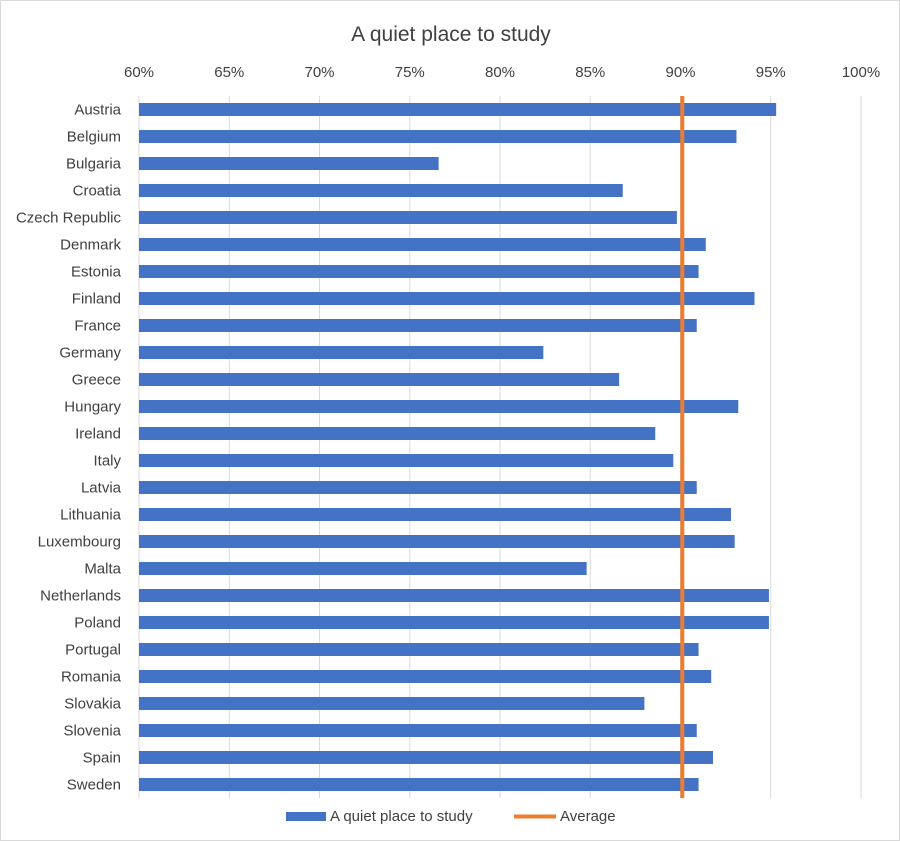 The image size is (900, 841). What do you see at coordinates (101, 488) in the screenshot?
I see `category-label: Latvia` at bounding box center [101, 488].